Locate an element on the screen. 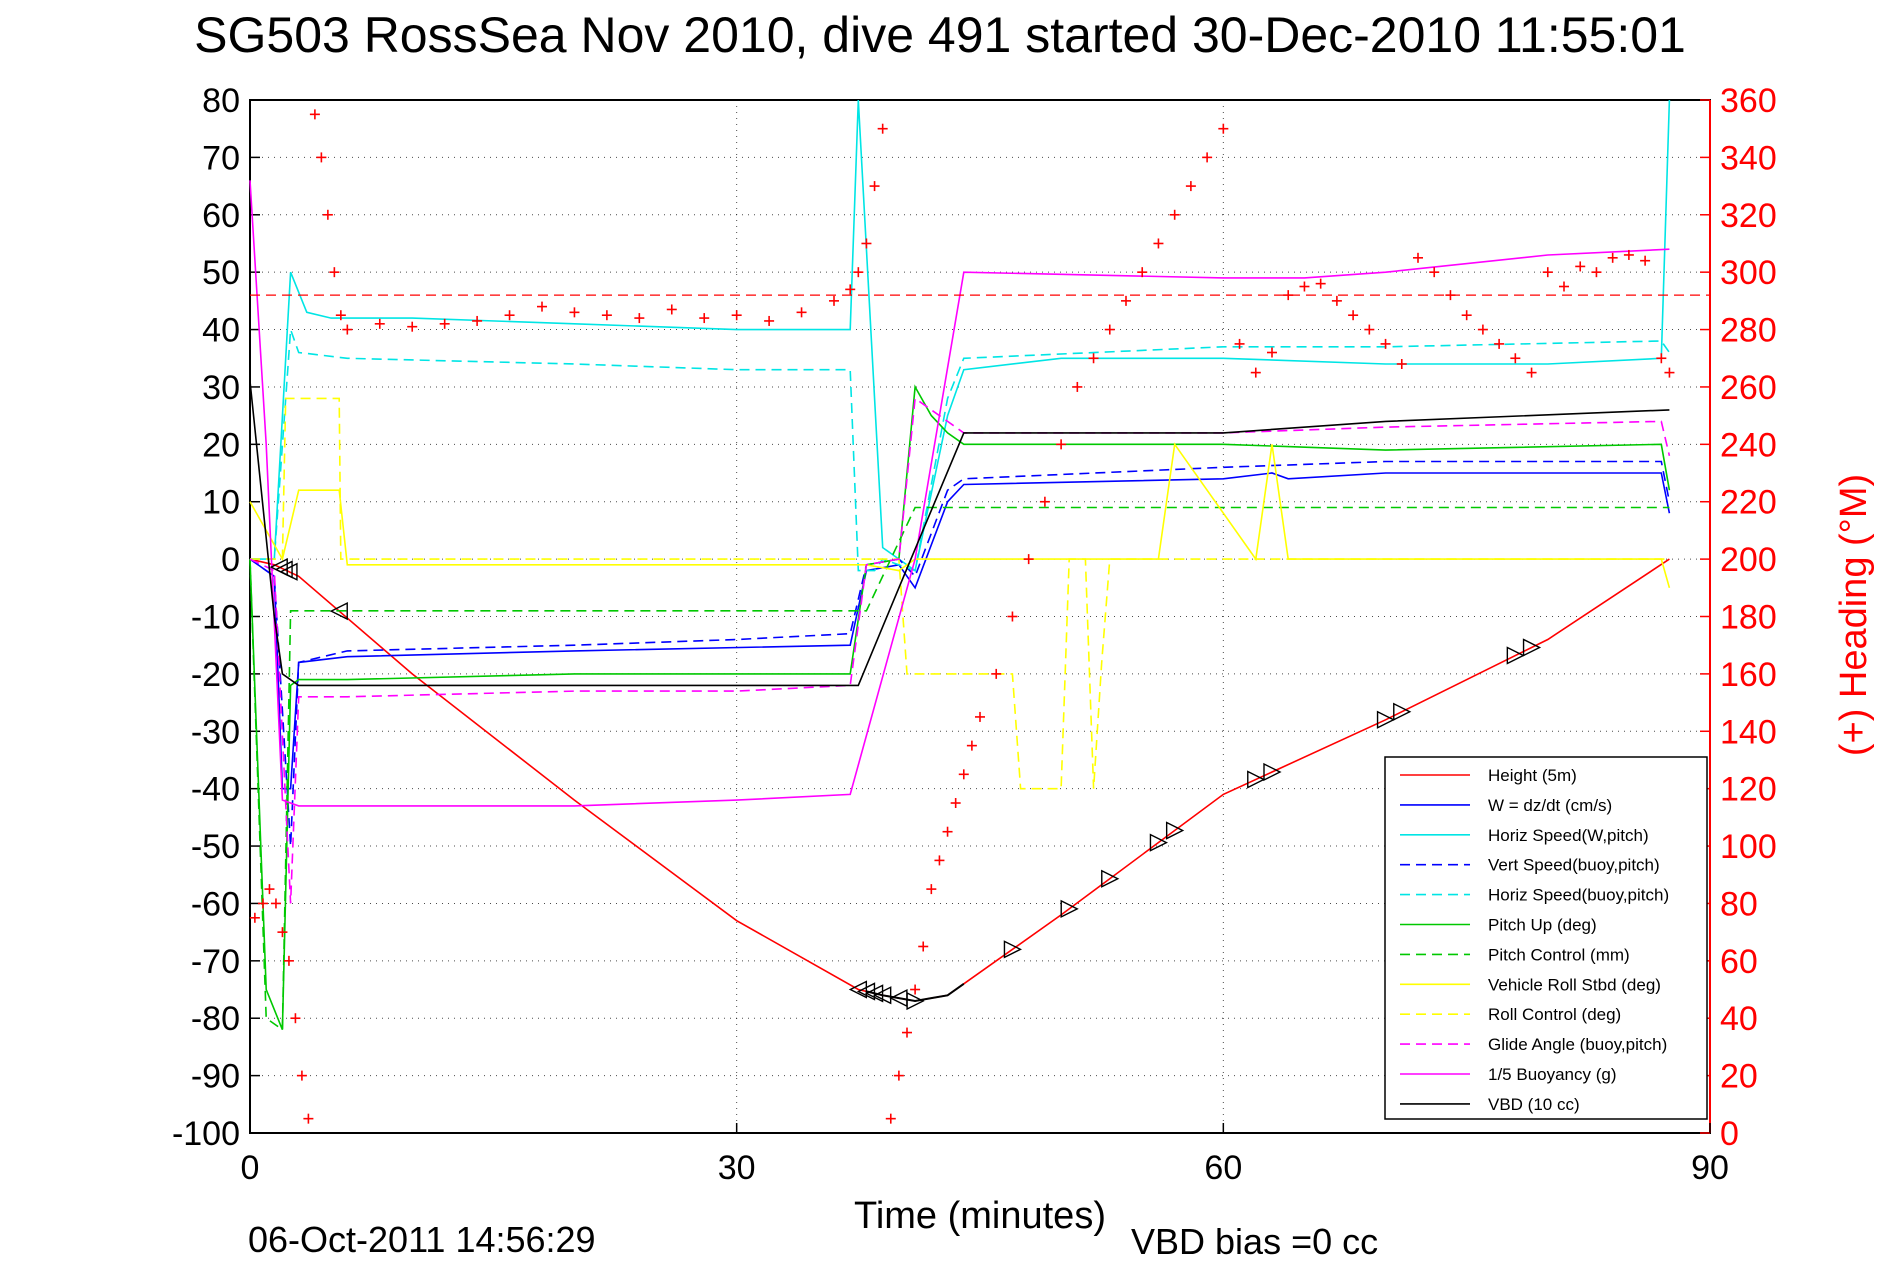 The width and height of the screenshot is (1891, 1262). legend-label: VBD (10 cc) is located at coordinates (1534, 1104).